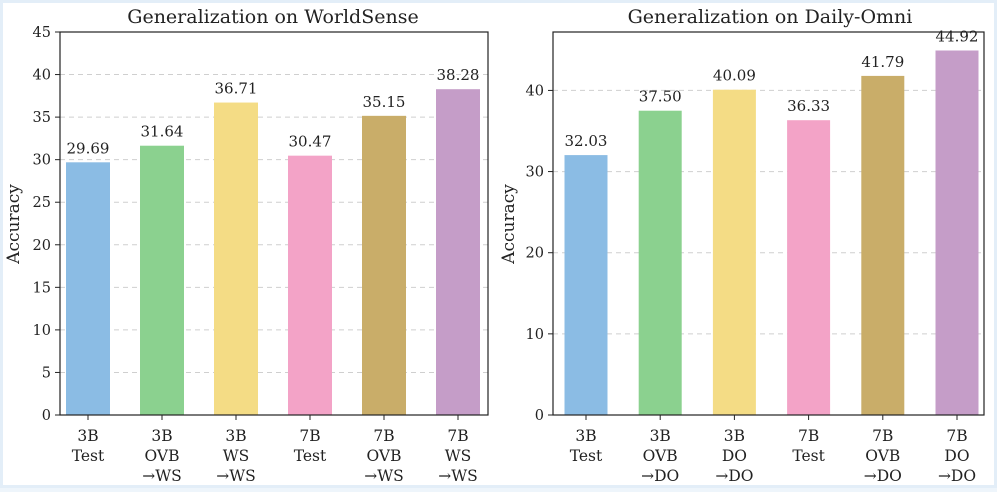 The width and height of the screenshot is (997, 492). Describe the element at coordinates (882, 62) in the screenshot. I see `bar-value-label: 41.79` at that location.